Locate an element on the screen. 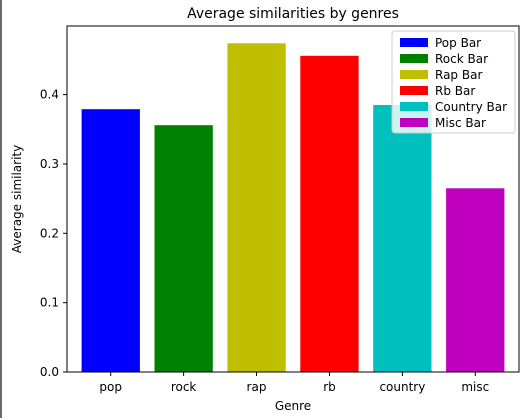 The height and width of the screenshot is (418, 525). x-tick-label-pop: pop is located at coordinates (110, 387).